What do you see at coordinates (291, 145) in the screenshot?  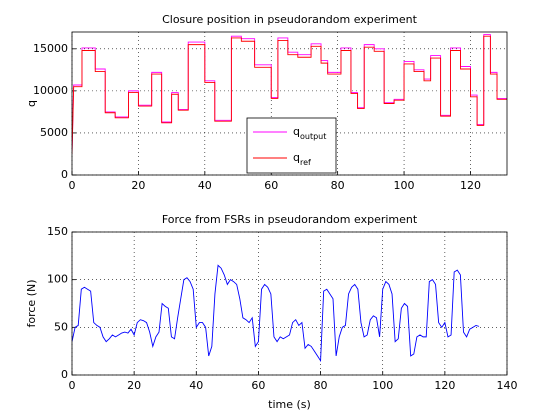 I see `legend-box` at bounding box center [291, 145].